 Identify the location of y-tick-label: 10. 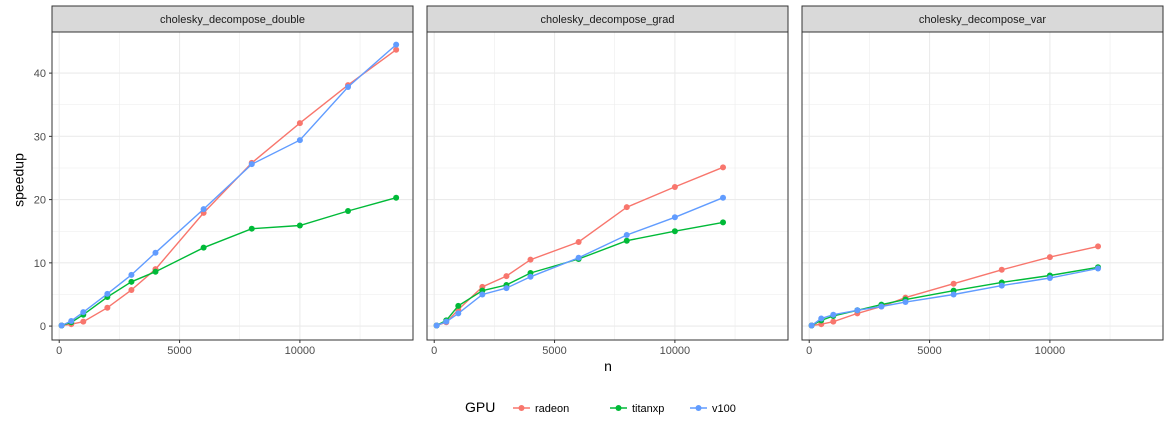
(40, 264).